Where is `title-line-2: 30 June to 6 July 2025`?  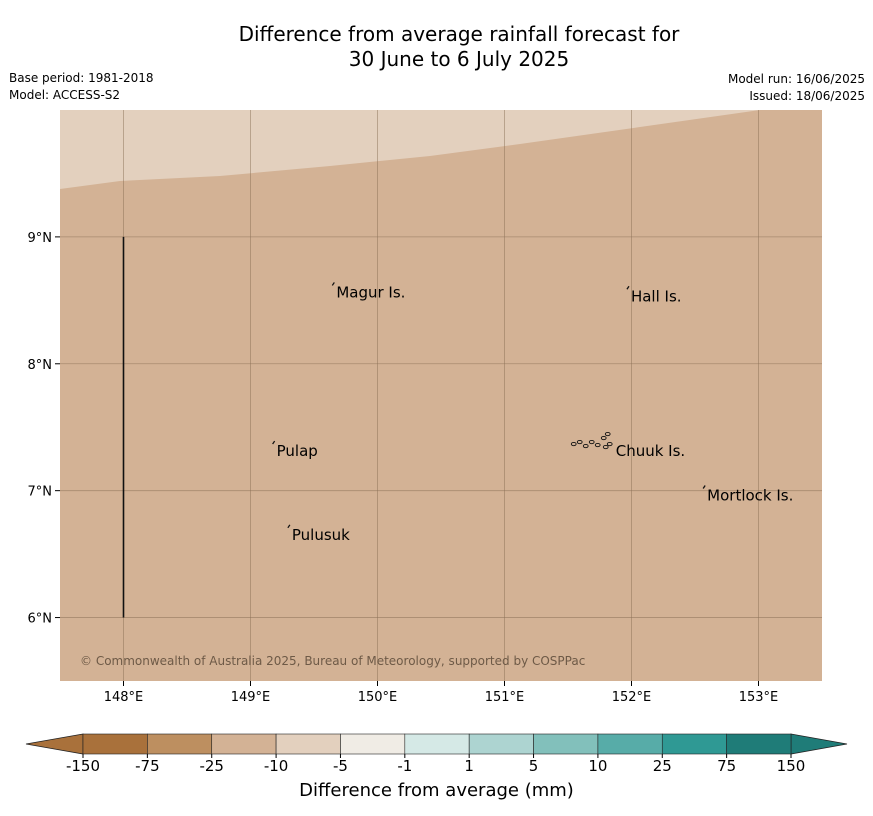 title-line-2: 30 June to 6 July 2025 is located at coordinates (459, 59).